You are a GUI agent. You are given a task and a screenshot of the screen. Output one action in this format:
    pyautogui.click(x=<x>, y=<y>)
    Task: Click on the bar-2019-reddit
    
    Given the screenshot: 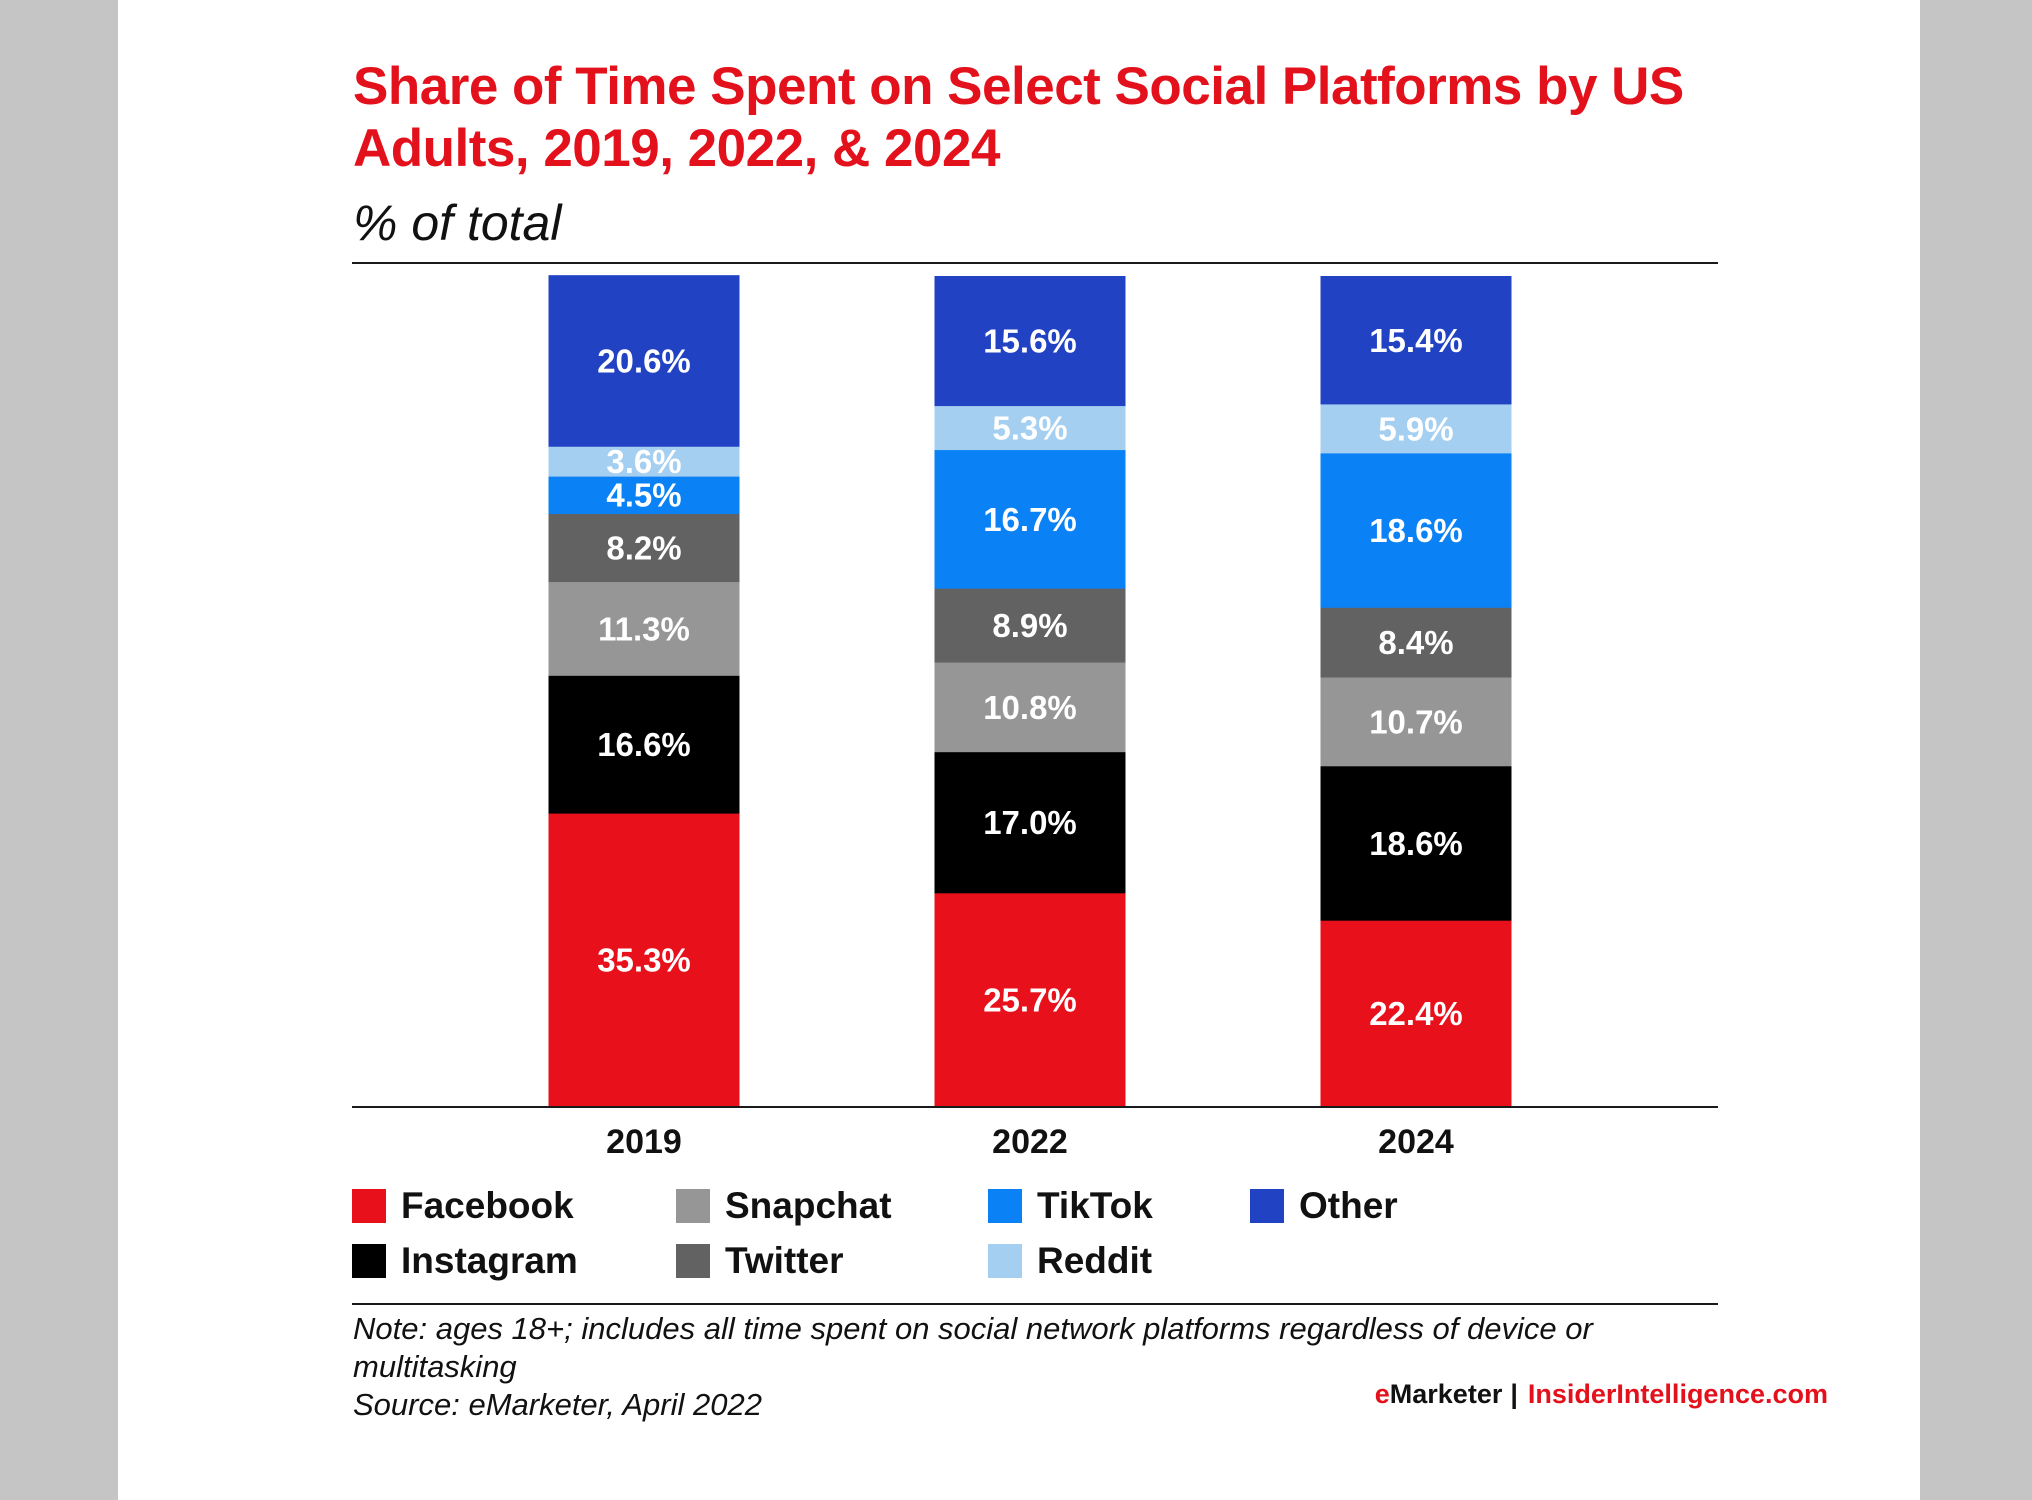 What is the action you would take?
    pyautogui.click(x=644, y=461)
    